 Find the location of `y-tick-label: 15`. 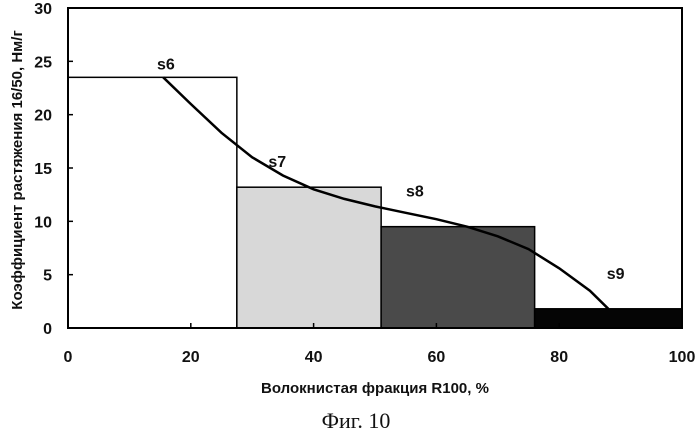

y-tick-label: 15 is located at coordinates (43, 169).